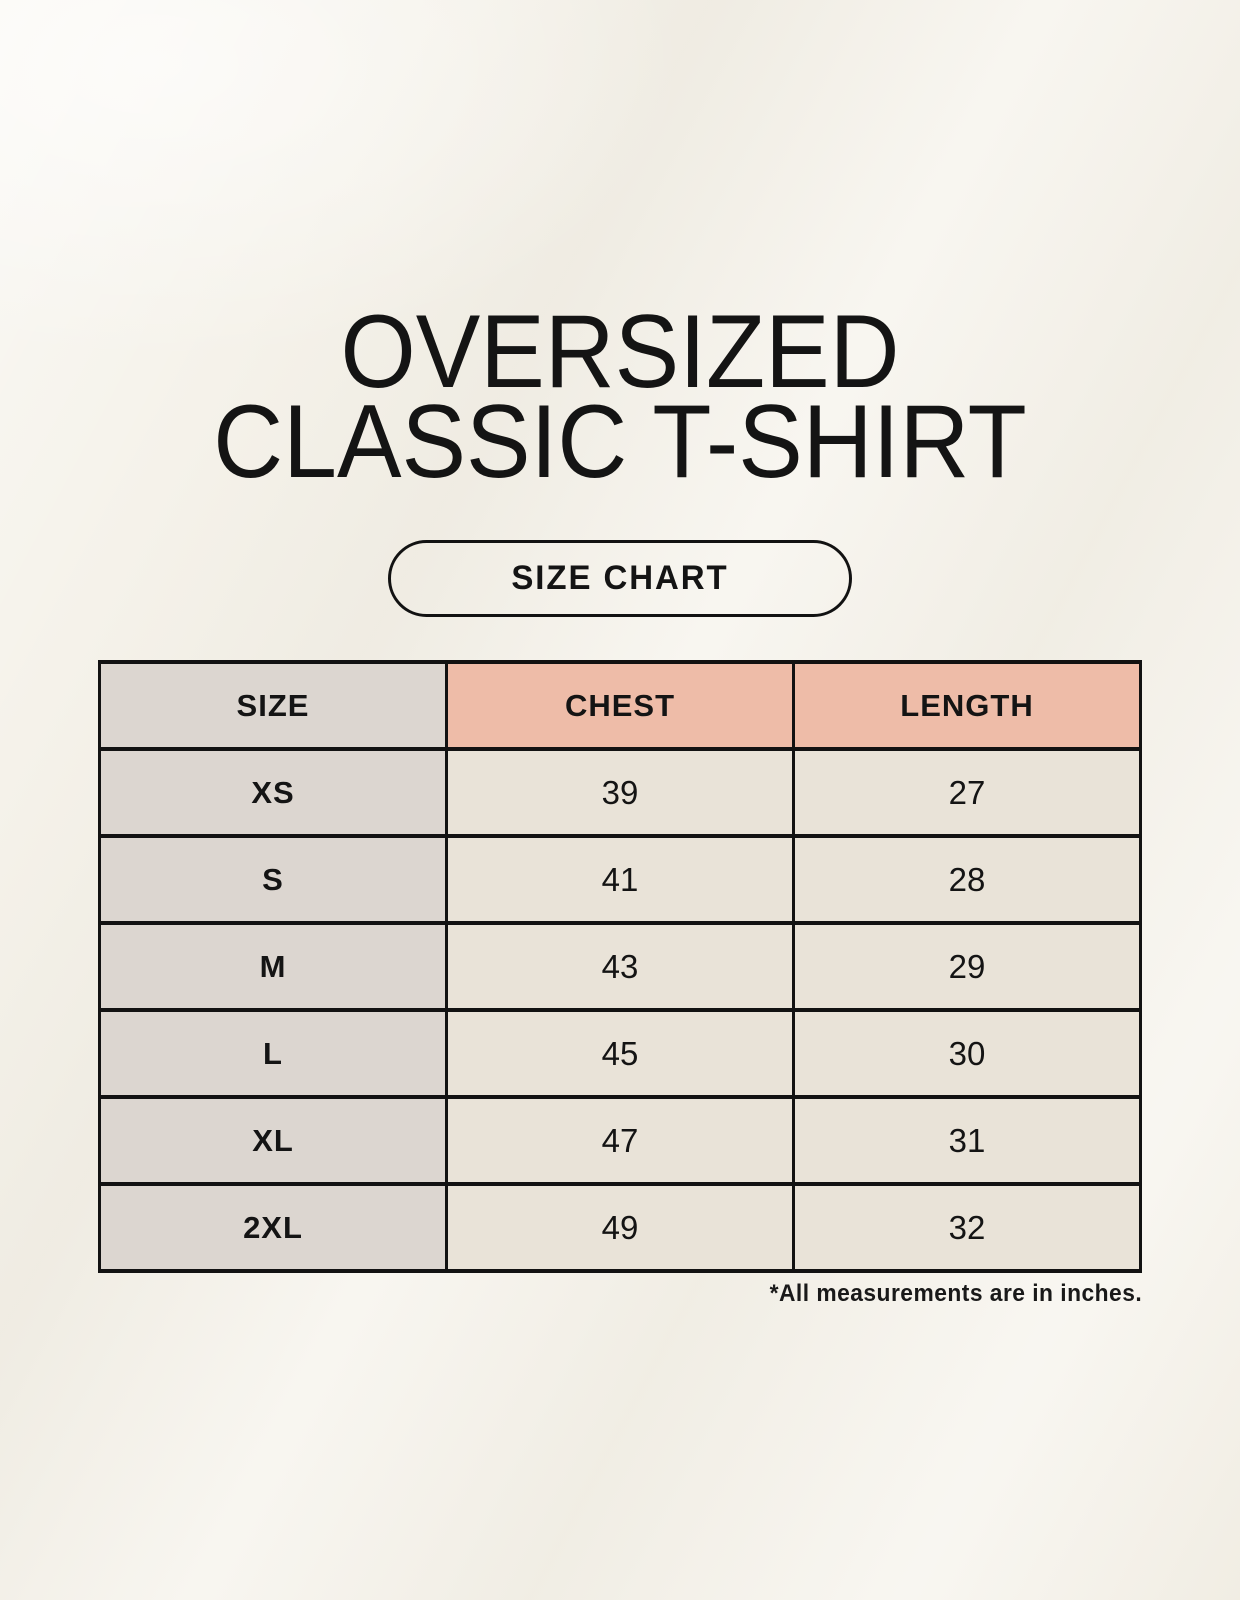  I want to click on chest-value: 47, so click(620, 1140).